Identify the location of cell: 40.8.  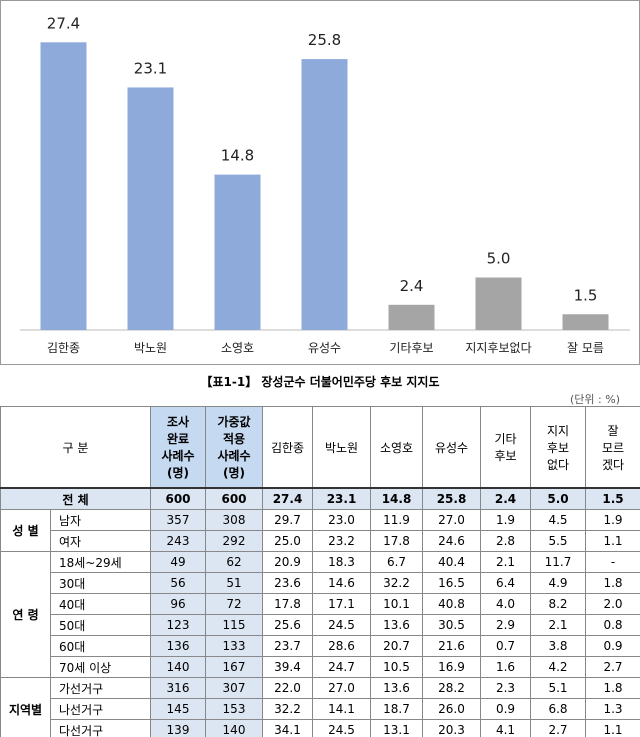
(451, 604).